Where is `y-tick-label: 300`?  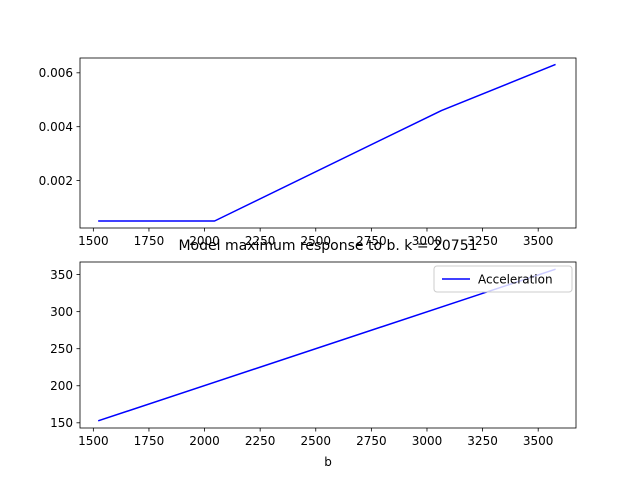
y-tick-label: 300 is located at coordinates (61, 312).